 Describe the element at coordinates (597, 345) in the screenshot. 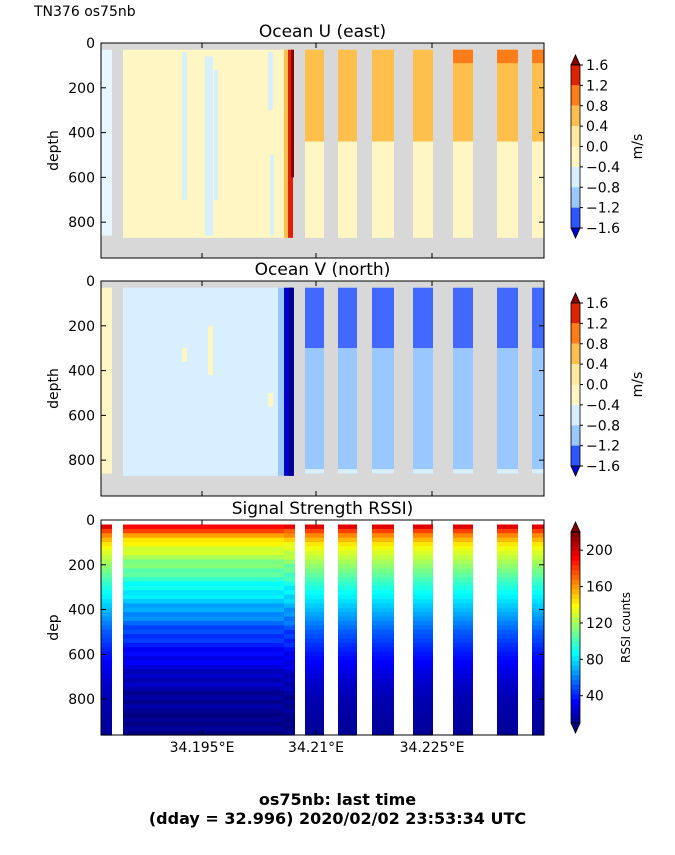

I see `colorbar-tick-label: 0.8` at that location.